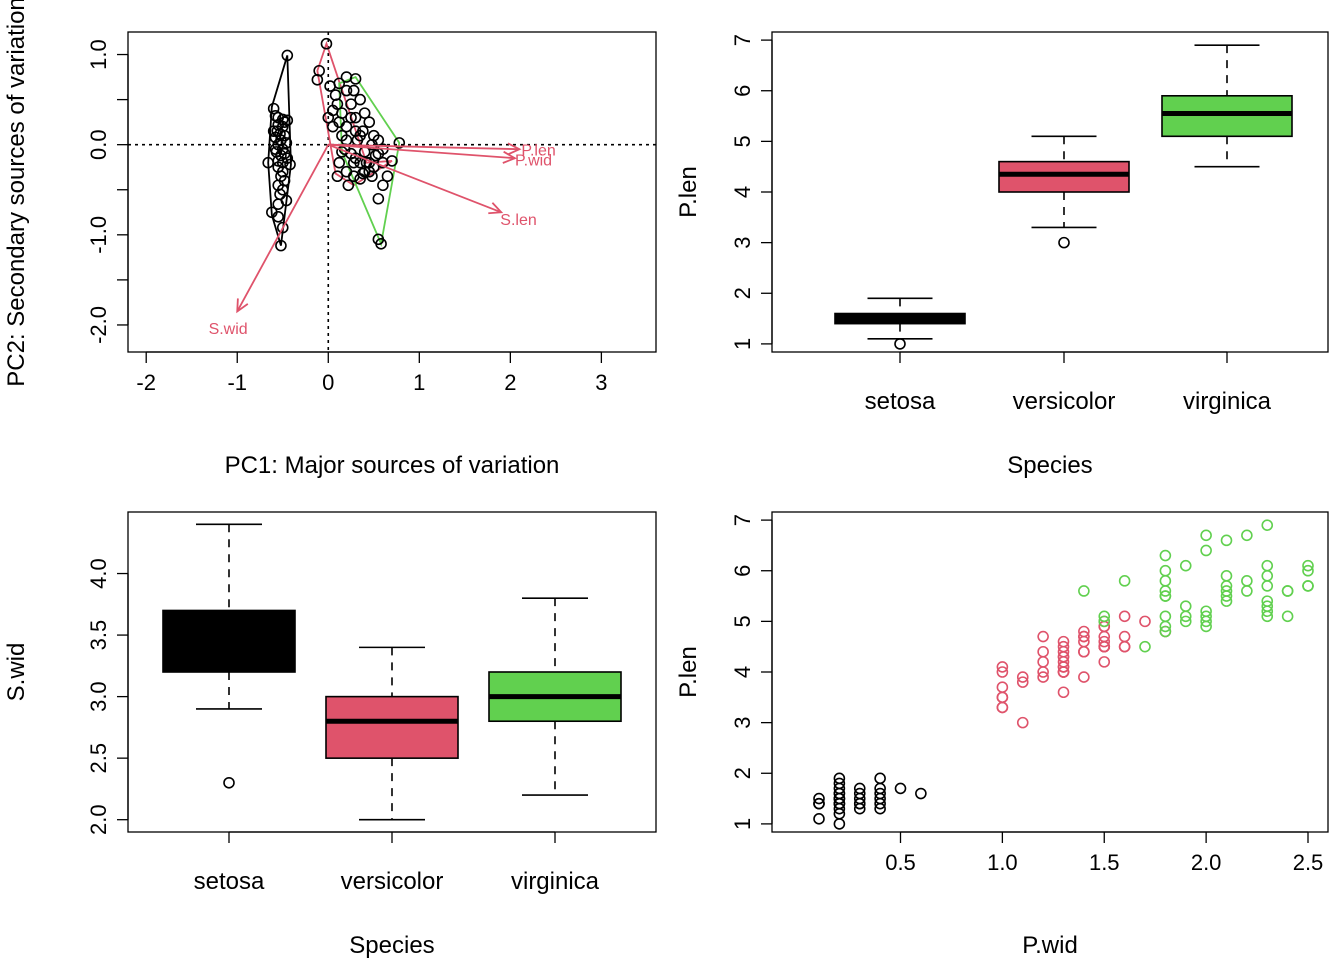 Image resolution: width=1344 pixels, height=960 pixels. I want to click on series-virginica, so click(1196, 586).